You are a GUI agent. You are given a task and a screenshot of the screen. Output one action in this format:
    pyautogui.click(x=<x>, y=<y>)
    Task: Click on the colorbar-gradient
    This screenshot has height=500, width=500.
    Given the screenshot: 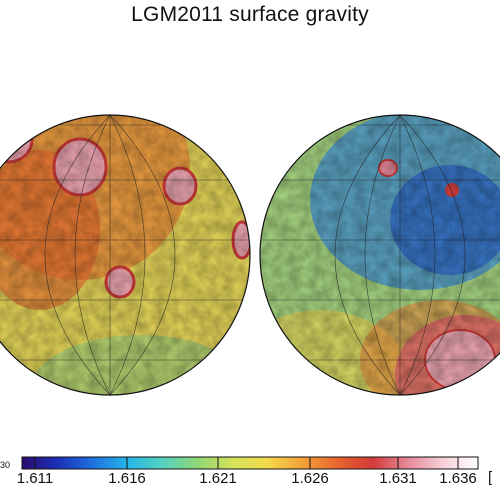 What is the action you would take?
    pyautogui.click(x=250, y=463)
    